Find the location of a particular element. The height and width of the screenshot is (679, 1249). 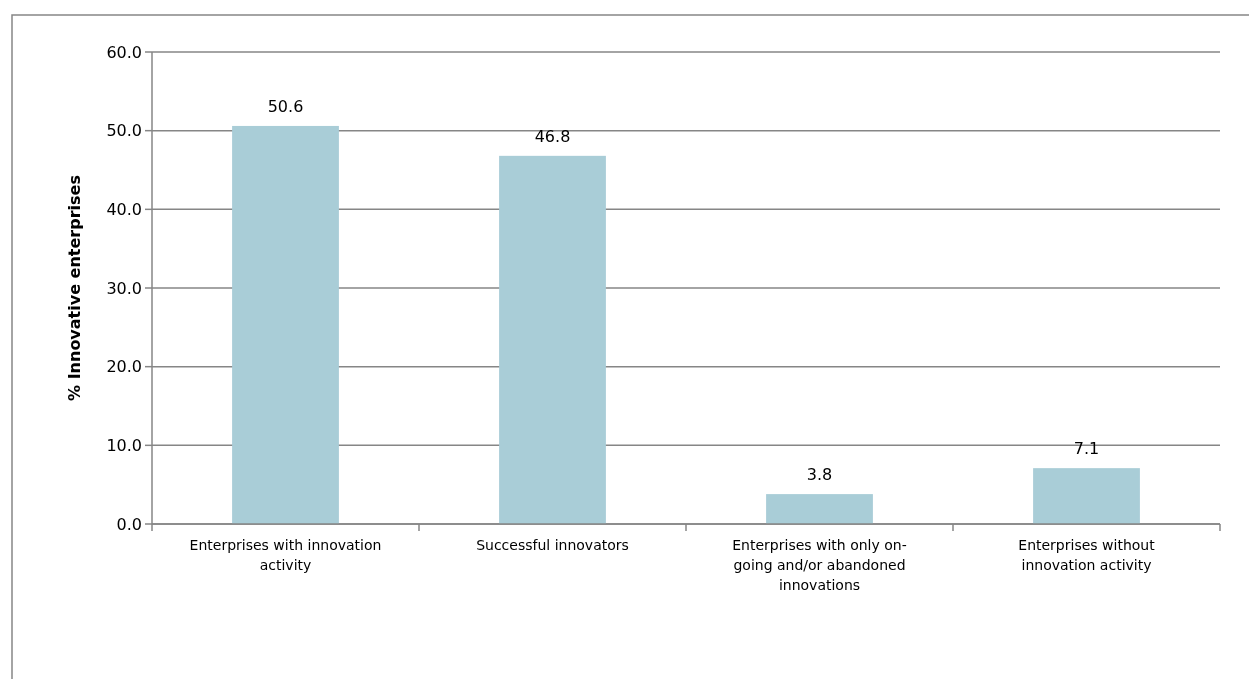

data-label: 3.8 is located at coordinates (819, 475).